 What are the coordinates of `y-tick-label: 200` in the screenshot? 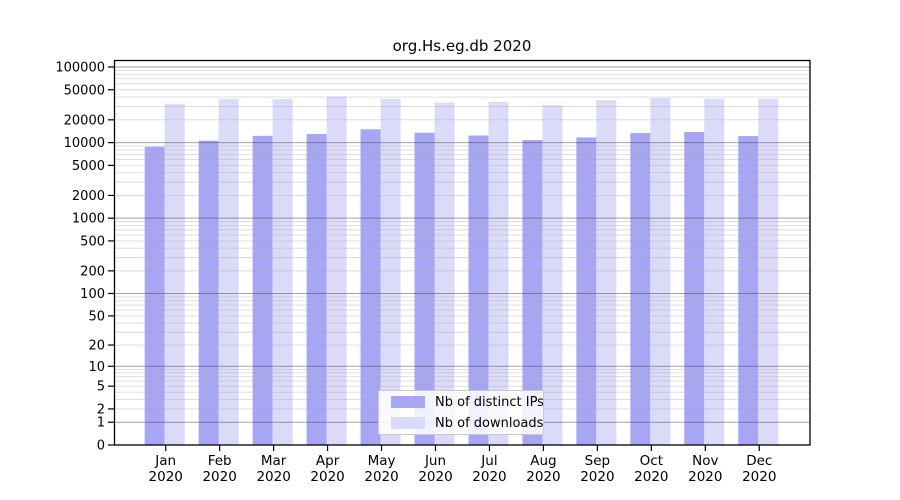 It's located at (92, 271).